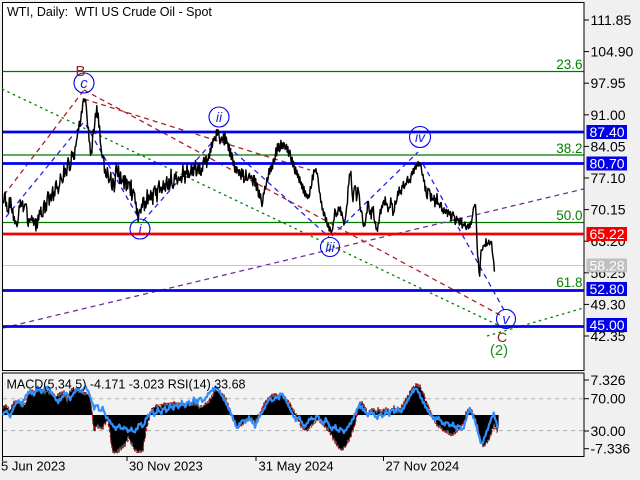  What do you see at coordinates (607, 325) in the screenshot?
I see `svg-text: 45.00` at bounding box center [607, 325].